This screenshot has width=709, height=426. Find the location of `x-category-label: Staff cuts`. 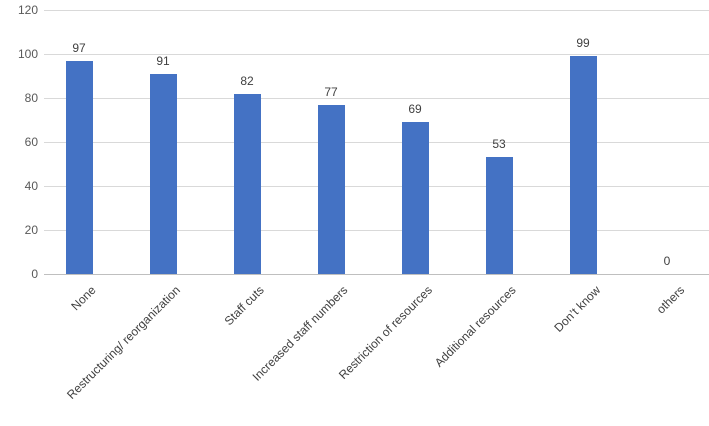

x-category-label: Staff cuts is located at coordinates (244, 306).